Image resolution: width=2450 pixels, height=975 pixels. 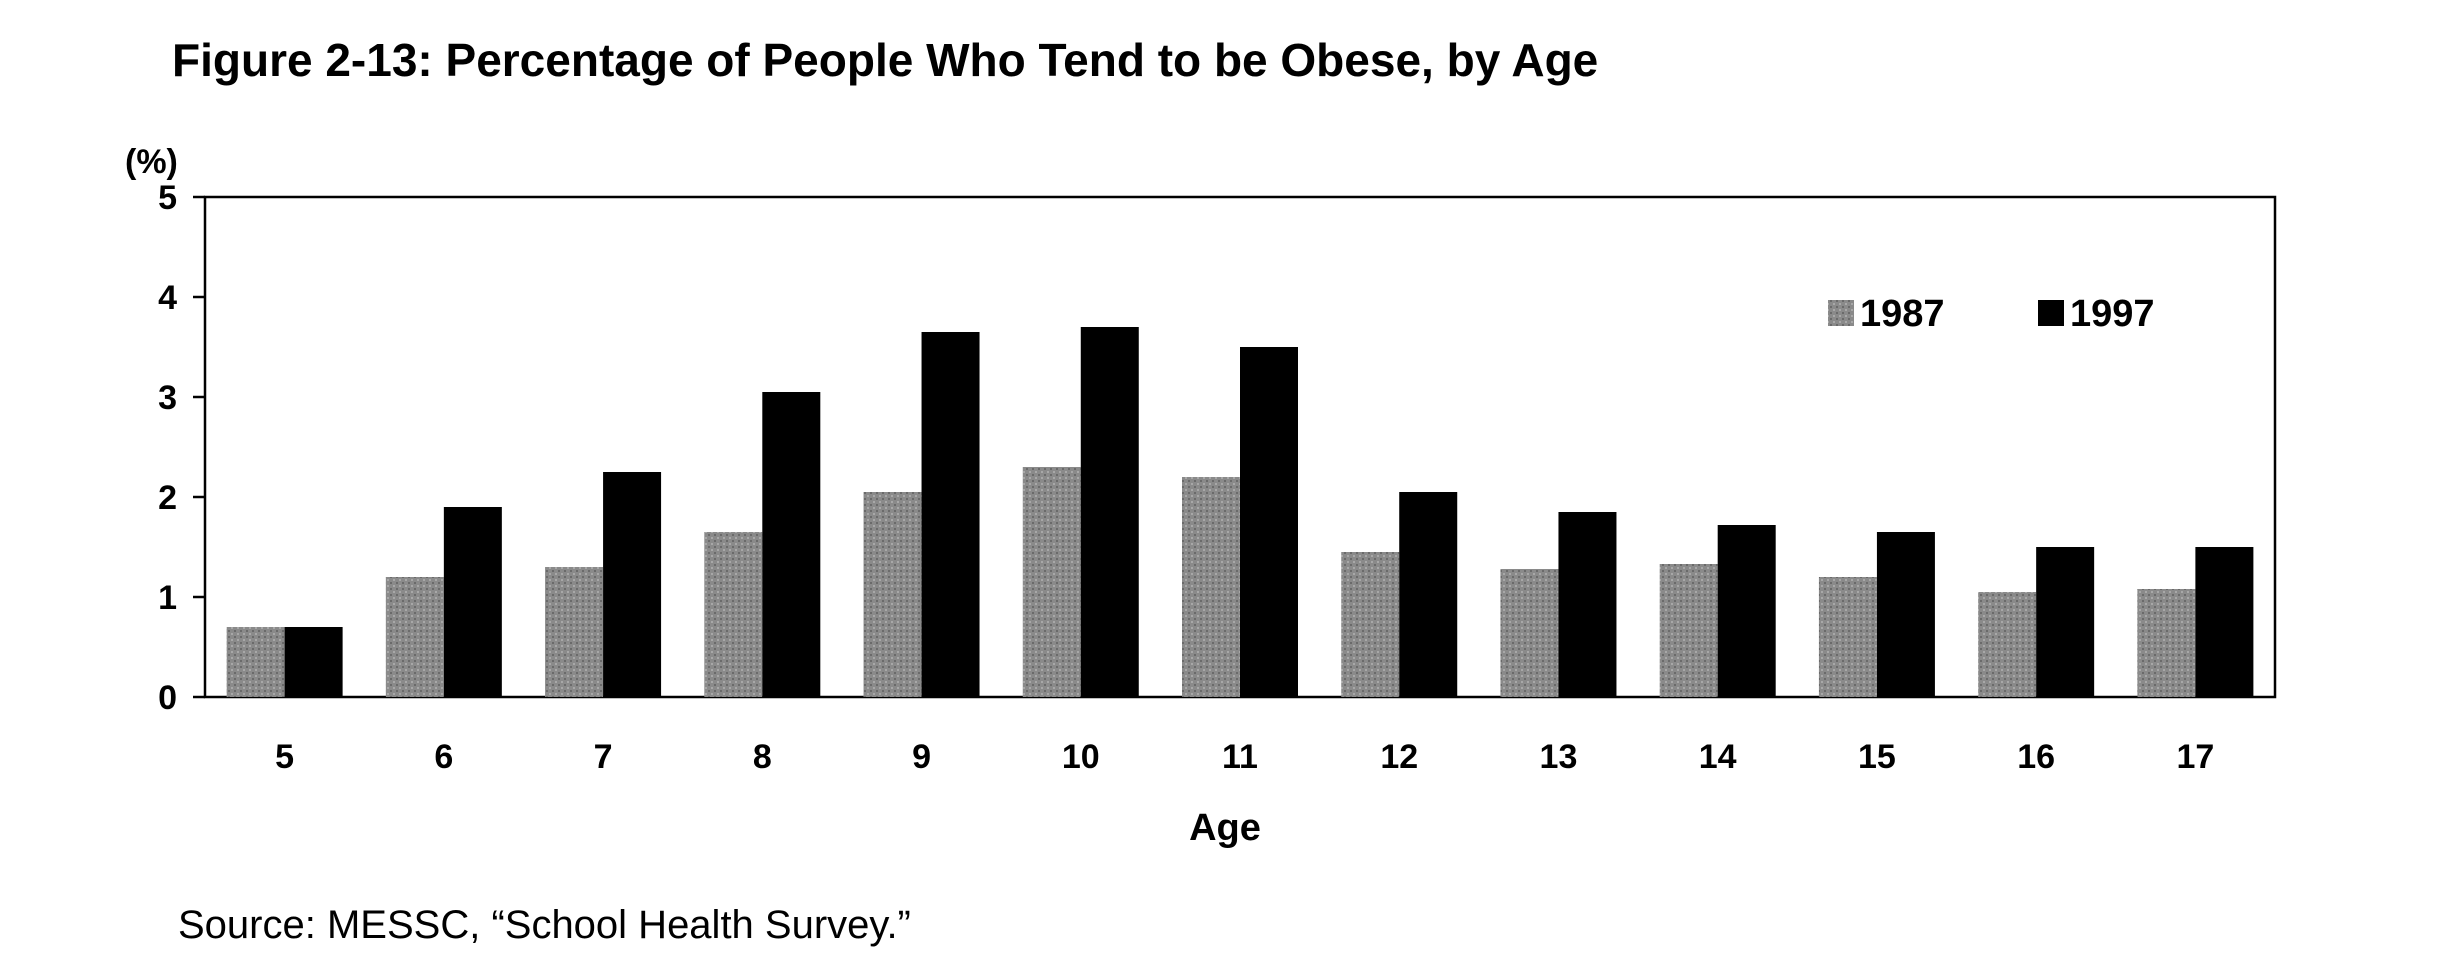 I want to click on y-tick-label: 2, so click(x=167, y=498).